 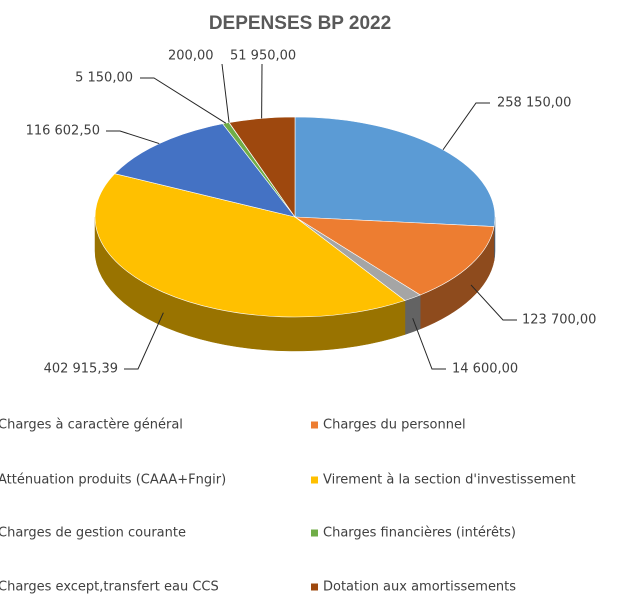 I want to click on data-label: 5 150,00, so click(x=104, y=78).